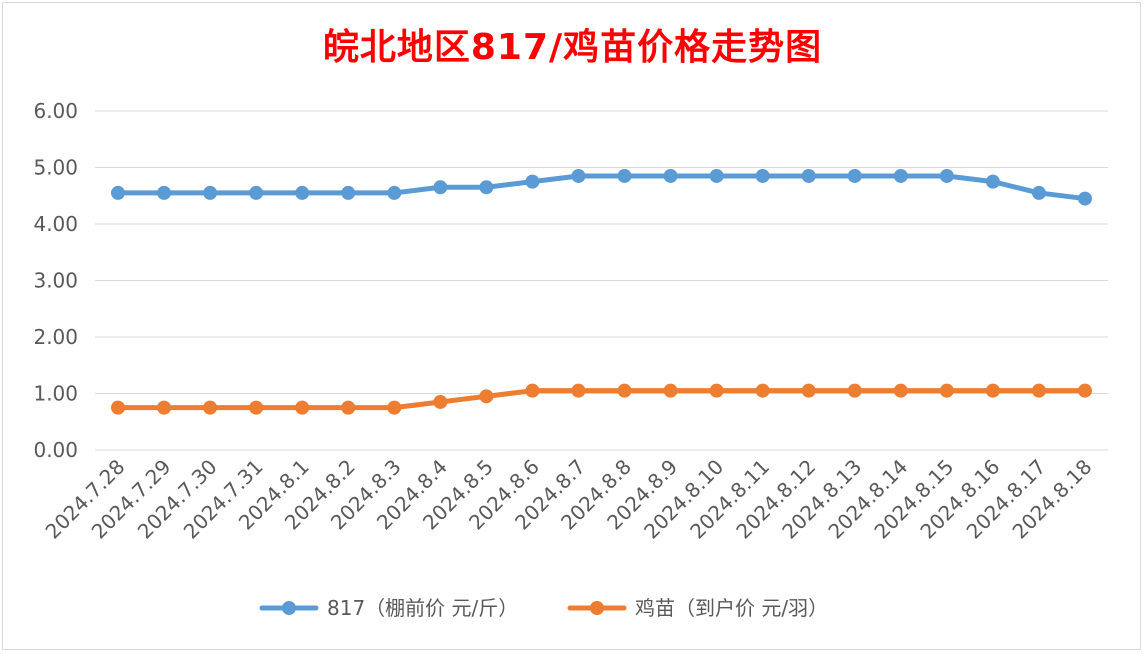 The image size is (1145, 654). I want to click on y-tick-label: 3.00, so click(55, 281).